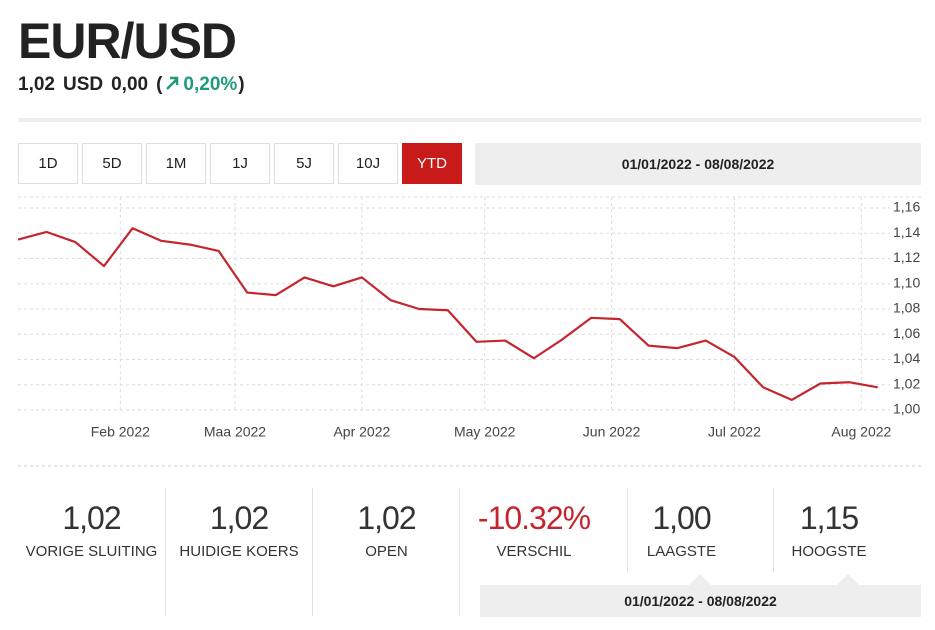 Image resolution: width=935 pixels, height=630 pixels. I want to click on stat: 1,00 LAAGSTE, so click(681, 530).